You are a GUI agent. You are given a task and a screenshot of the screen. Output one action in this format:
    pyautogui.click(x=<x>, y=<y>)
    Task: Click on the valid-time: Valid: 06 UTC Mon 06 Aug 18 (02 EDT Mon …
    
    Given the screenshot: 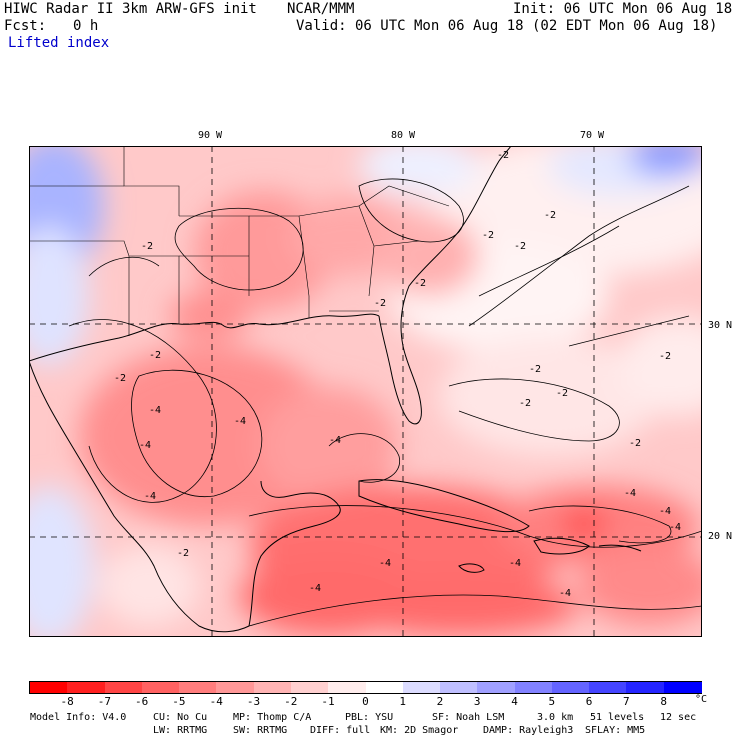 What is the action you would take?
    pyautogui.click(x=507, y=26)
    